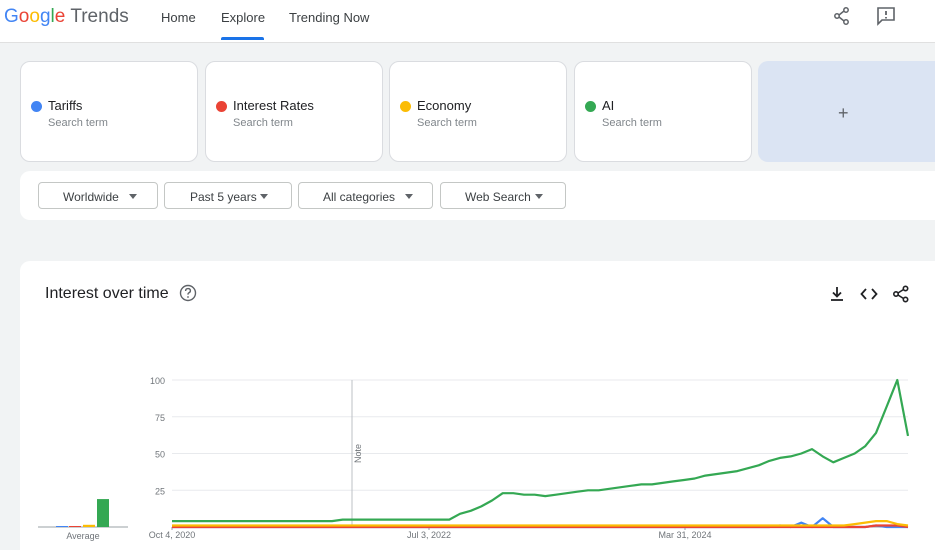 The width and height of the screenshot is (935, 550). I want to click on average-bar-tariffs, so click(62, 526).